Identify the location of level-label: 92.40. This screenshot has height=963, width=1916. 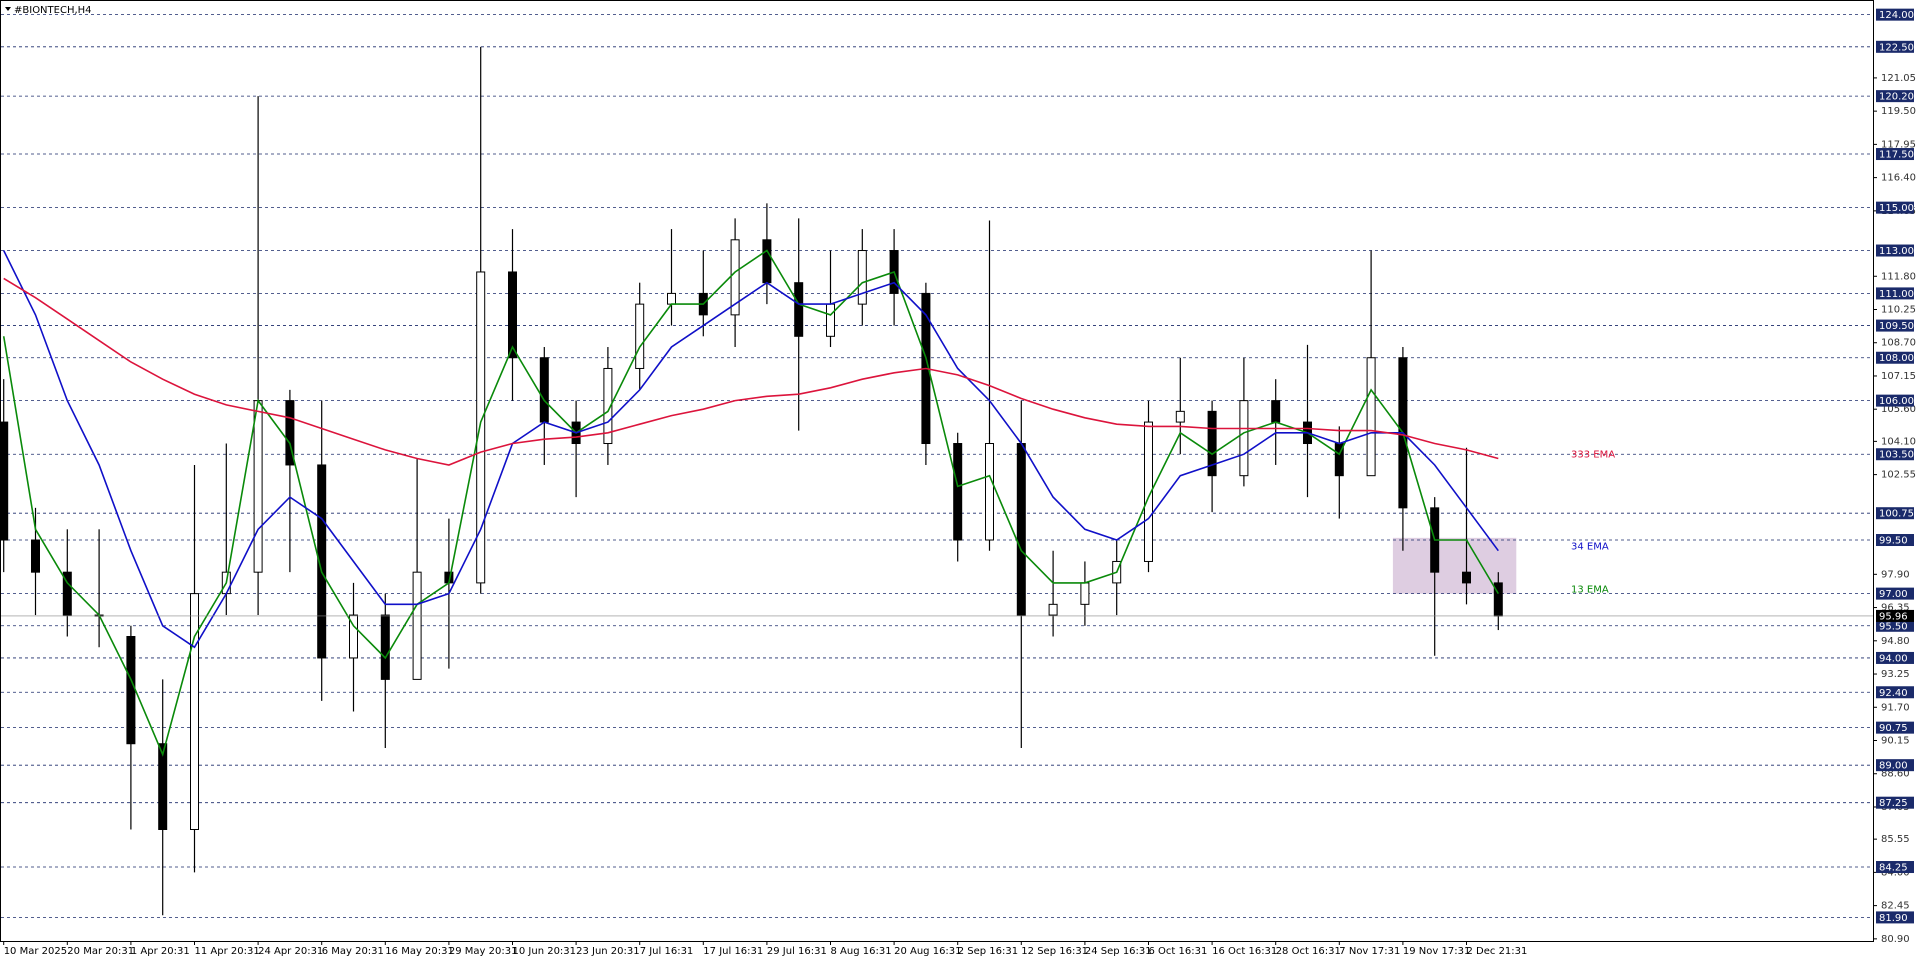
(1893, 693).